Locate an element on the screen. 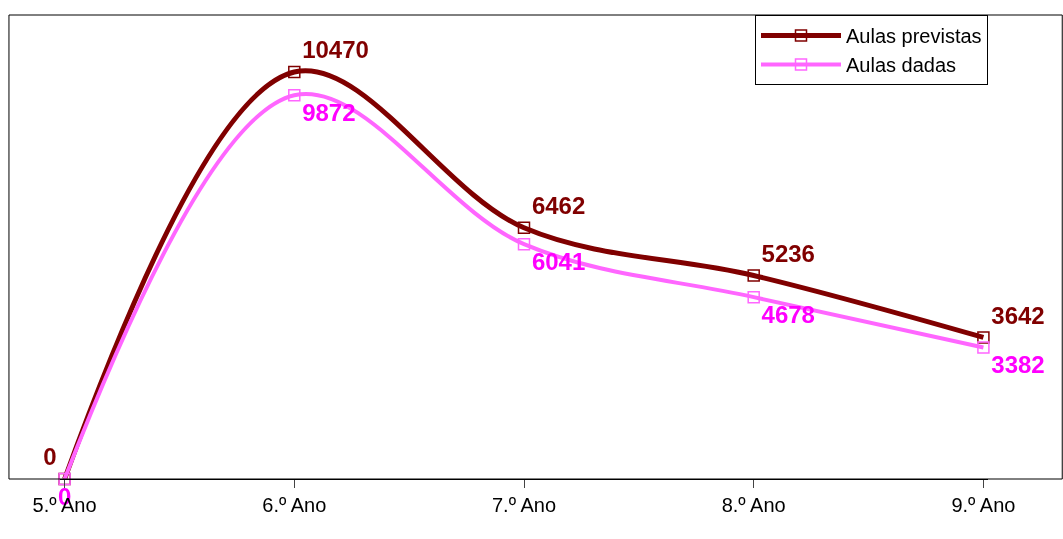 The height and width of the screenshot is (539, 1063). data-label: 3642 is located at coordinates (1018, 315).